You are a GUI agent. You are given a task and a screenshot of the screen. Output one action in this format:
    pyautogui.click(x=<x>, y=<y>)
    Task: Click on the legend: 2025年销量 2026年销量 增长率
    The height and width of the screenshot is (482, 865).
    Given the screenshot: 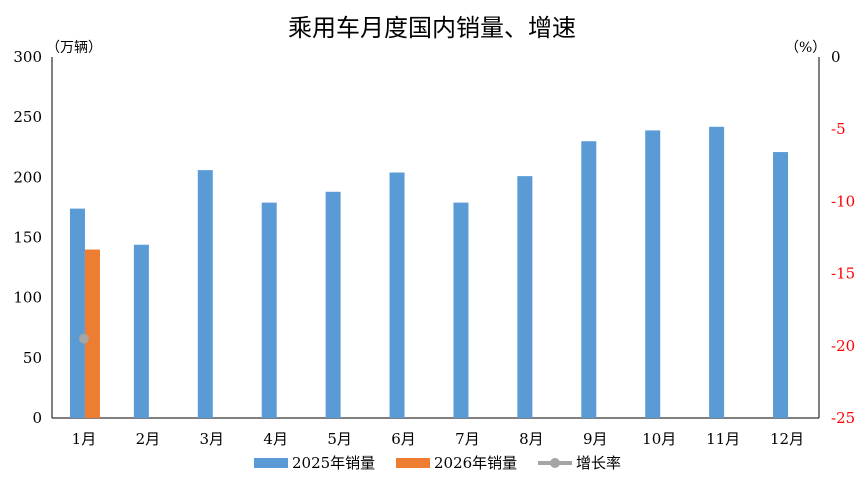 What is the action you would take?
    pyautogui.click(x=437, y=463)
    